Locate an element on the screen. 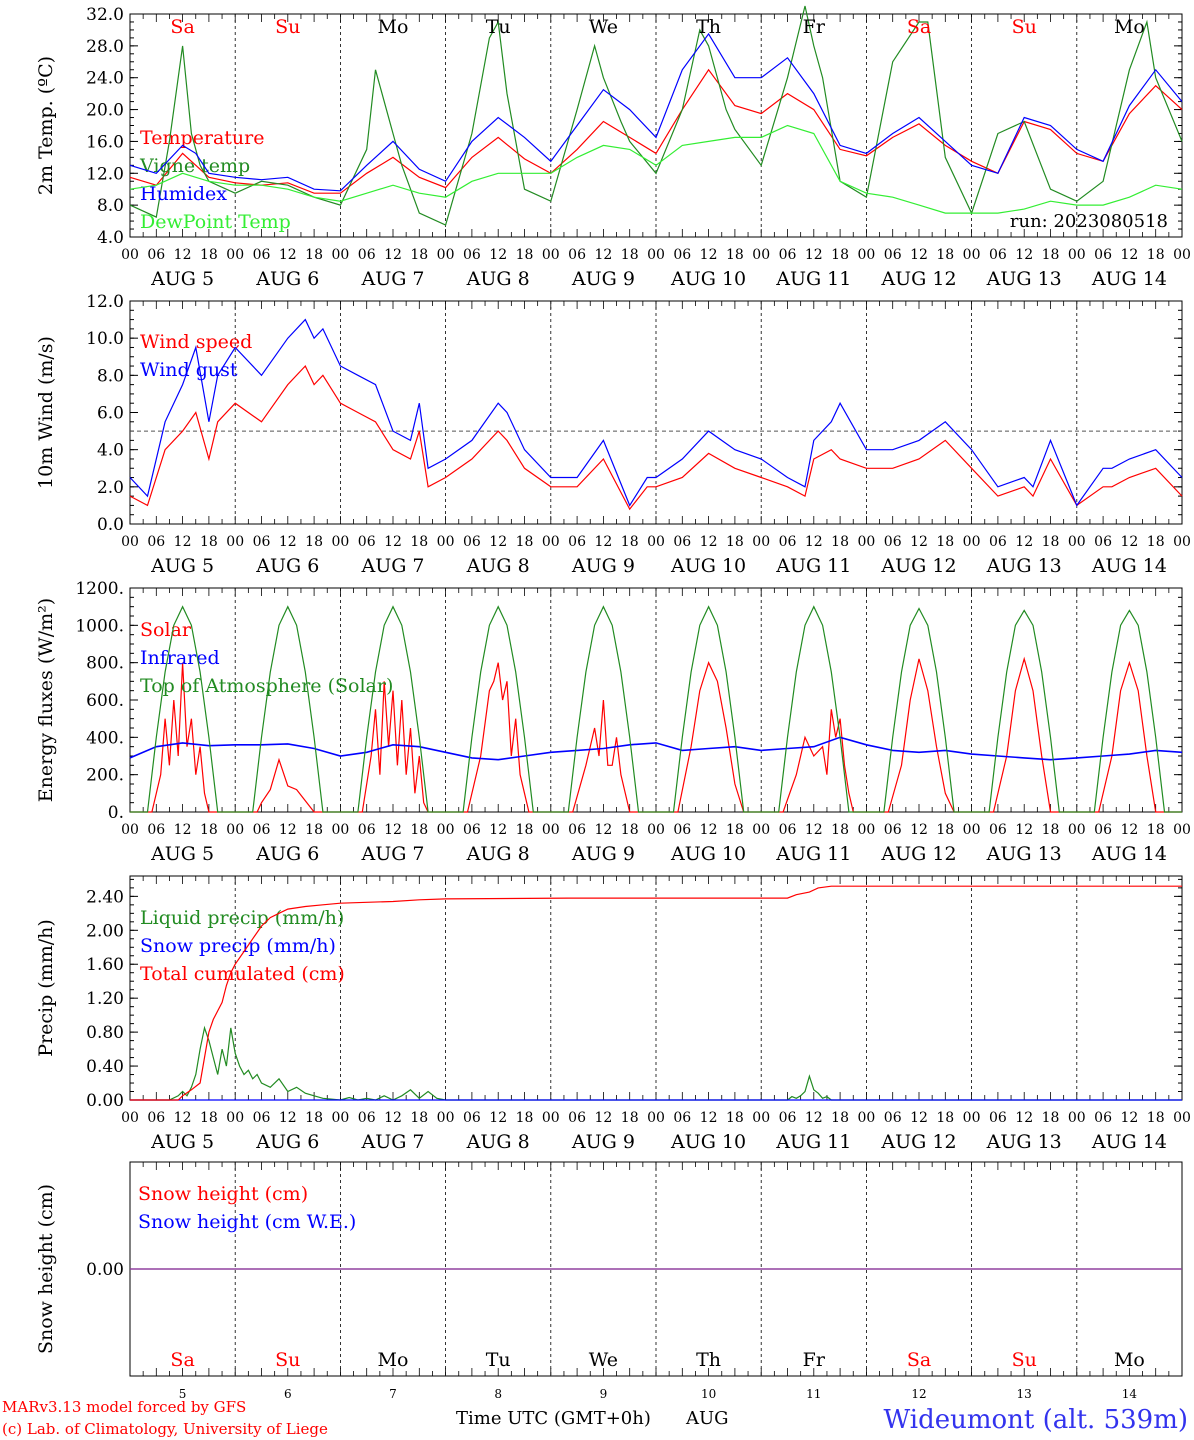 The width and height of the screenshot is (1194, 1440). snow-date-number: 6 is located at coordinates (288, 1394).